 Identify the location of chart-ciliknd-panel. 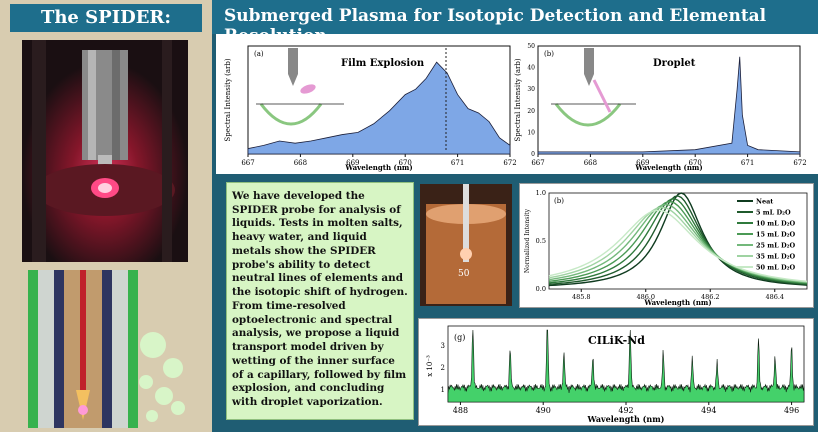
(616, 372).